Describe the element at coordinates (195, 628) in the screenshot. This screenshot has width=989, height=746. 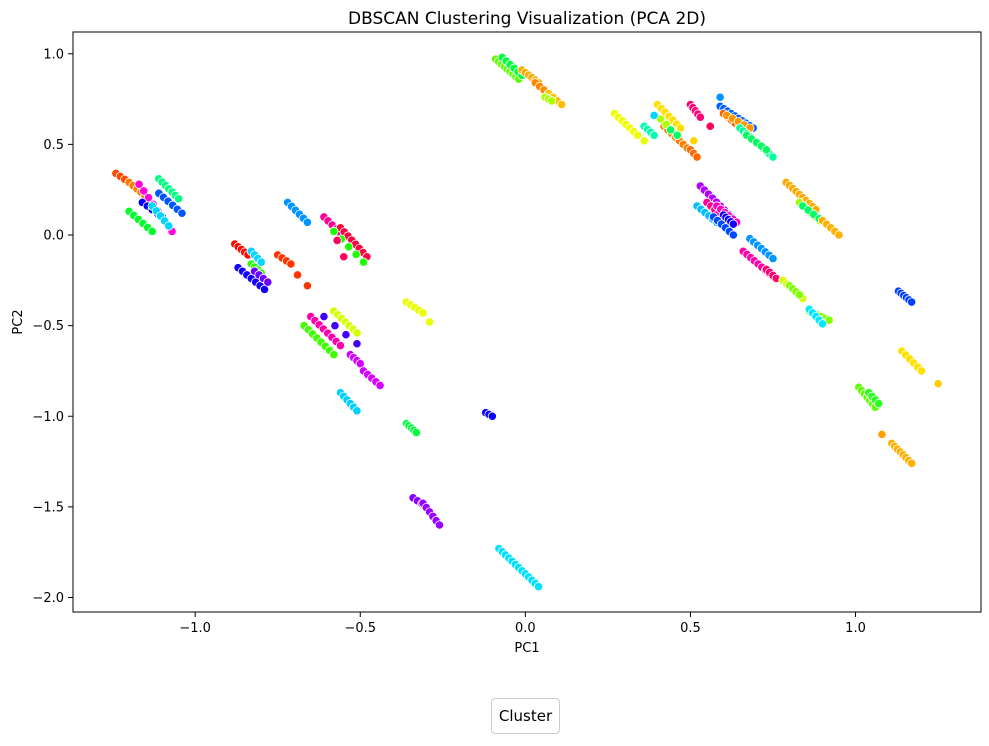
I see `x-tick-label: −1.0` at that location.